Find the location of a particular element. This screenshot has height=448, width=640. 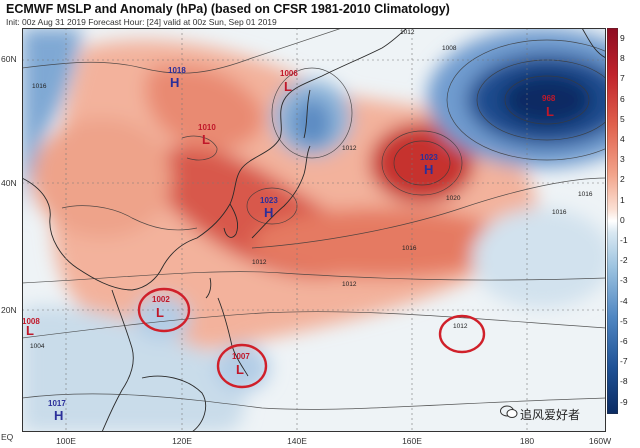

negative-anomaly-east is located at coordinates (539, 258).